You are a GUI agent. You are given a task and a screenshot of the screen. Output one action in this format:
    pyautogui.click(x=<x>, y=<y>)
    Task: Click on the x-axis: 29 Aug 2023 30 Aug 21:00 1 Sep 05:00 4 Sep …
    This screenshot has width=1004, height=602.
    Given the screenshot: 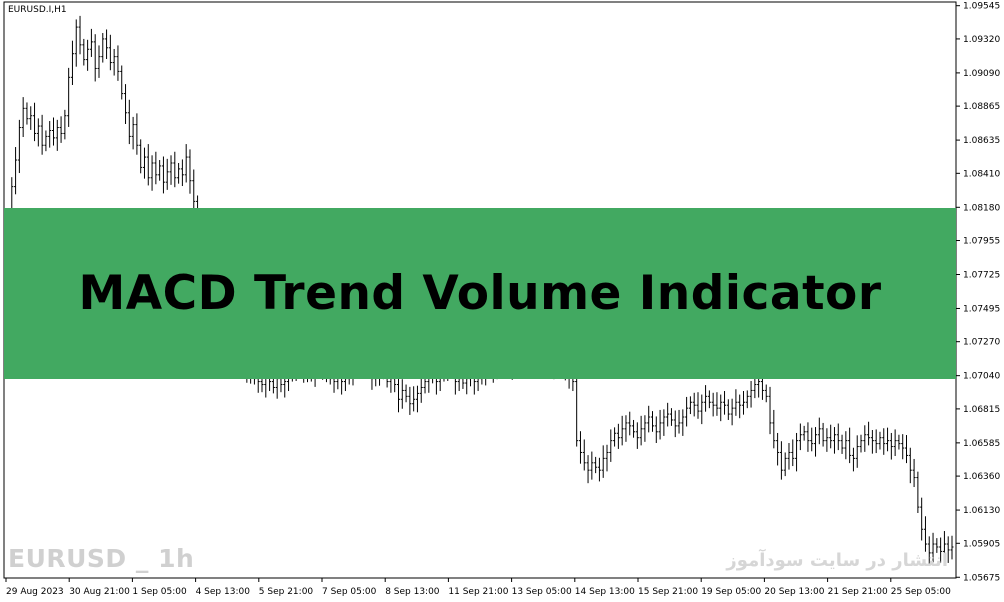 What is the action you would take?
    pyautogui.click(x=478, y=587)
    